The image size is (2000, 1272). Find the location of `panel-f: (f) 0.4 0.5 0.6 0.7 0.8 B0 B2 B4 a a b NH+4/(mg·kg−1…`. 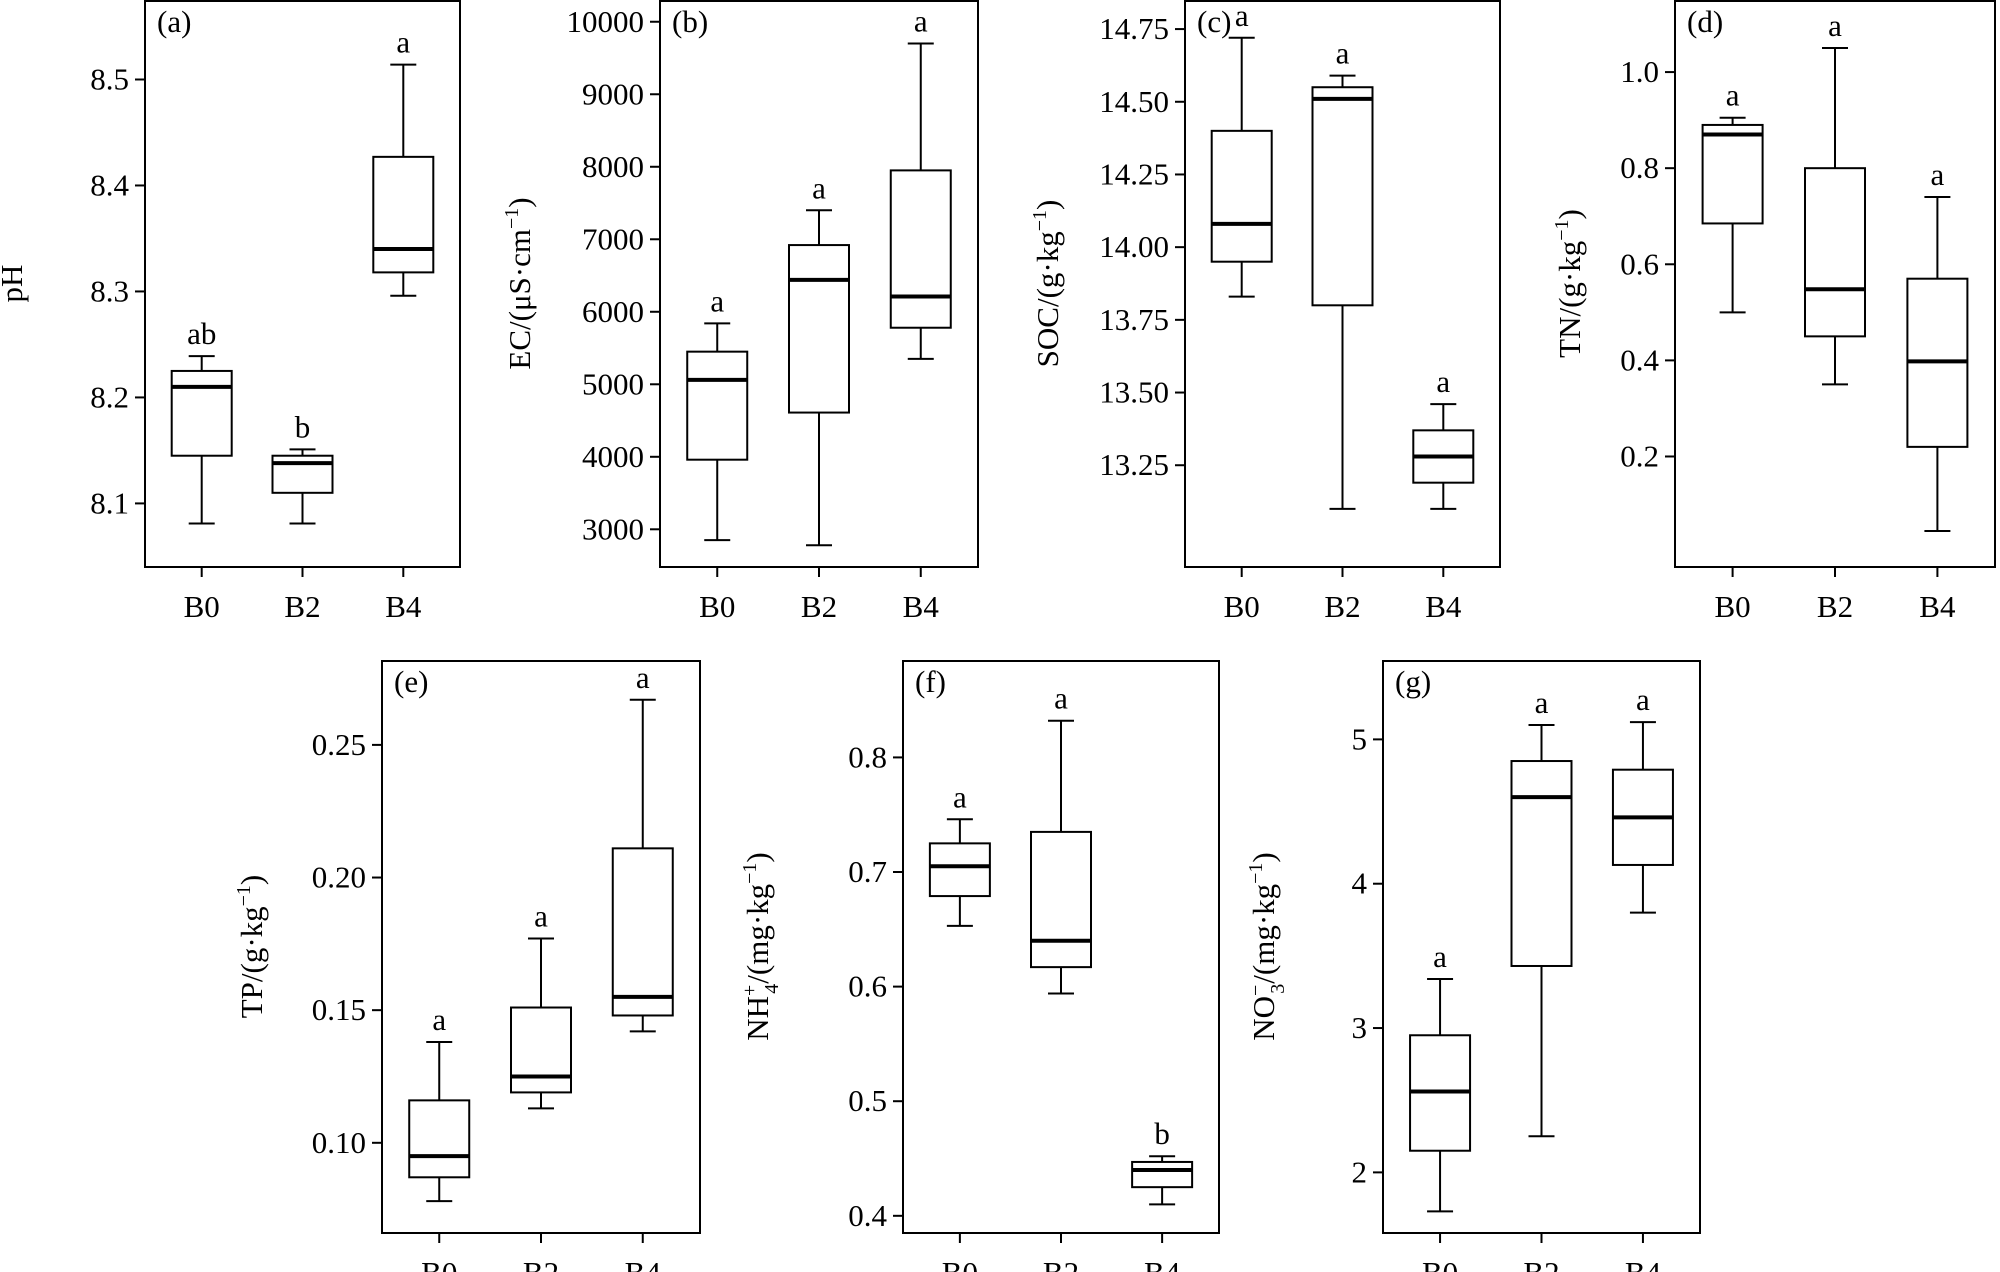

panel-f: (f) 0.4 0.5 0.6 0.7 0.8 B0 B2 B4 a a b NH+4/(mg·kg−1… is located at coordinates (979, 966).